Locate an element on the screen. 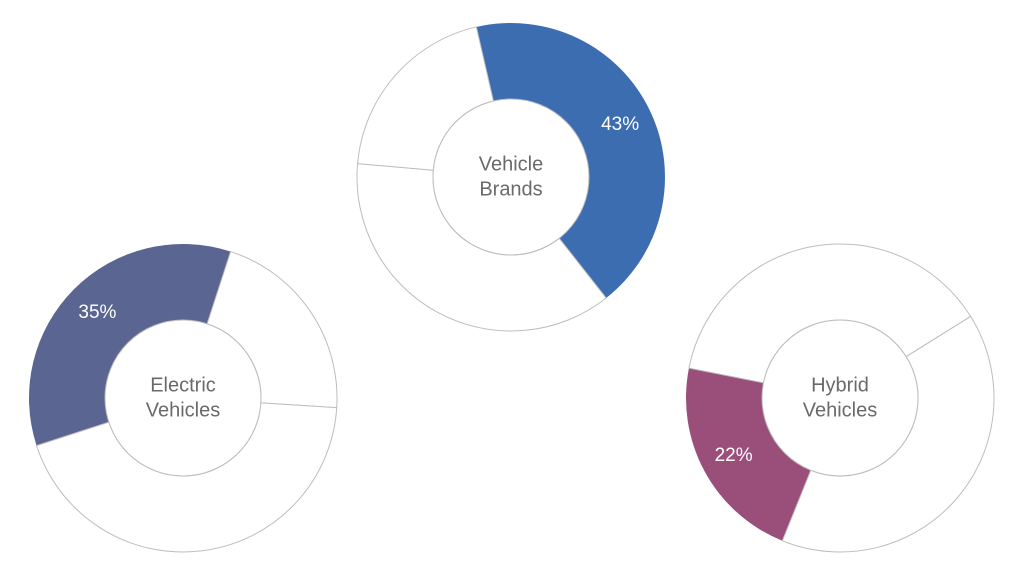 The width and height of the screenshot is (1024, 580). vehicle-brands-center-hole is located at coordinates (511, 177).